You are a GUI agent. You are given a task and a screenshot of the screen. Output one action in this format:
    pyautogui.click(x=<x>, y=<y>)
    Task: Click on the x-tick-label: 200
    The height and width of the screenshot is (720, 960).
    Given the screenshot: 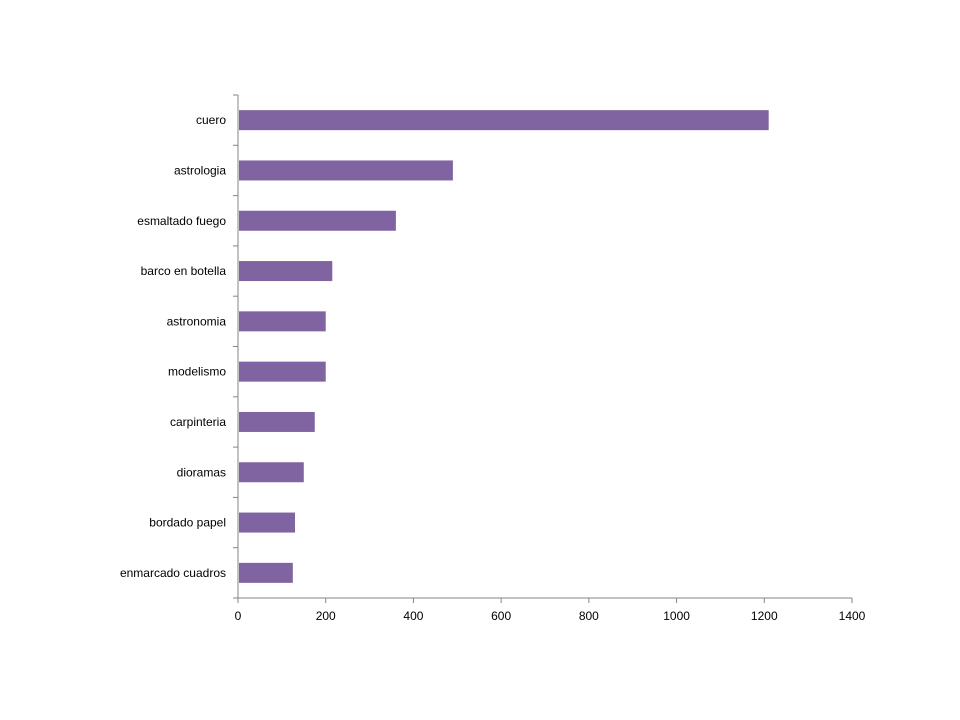 What is the action you would take?
    pyautogui.click(x=326, y=616)
    